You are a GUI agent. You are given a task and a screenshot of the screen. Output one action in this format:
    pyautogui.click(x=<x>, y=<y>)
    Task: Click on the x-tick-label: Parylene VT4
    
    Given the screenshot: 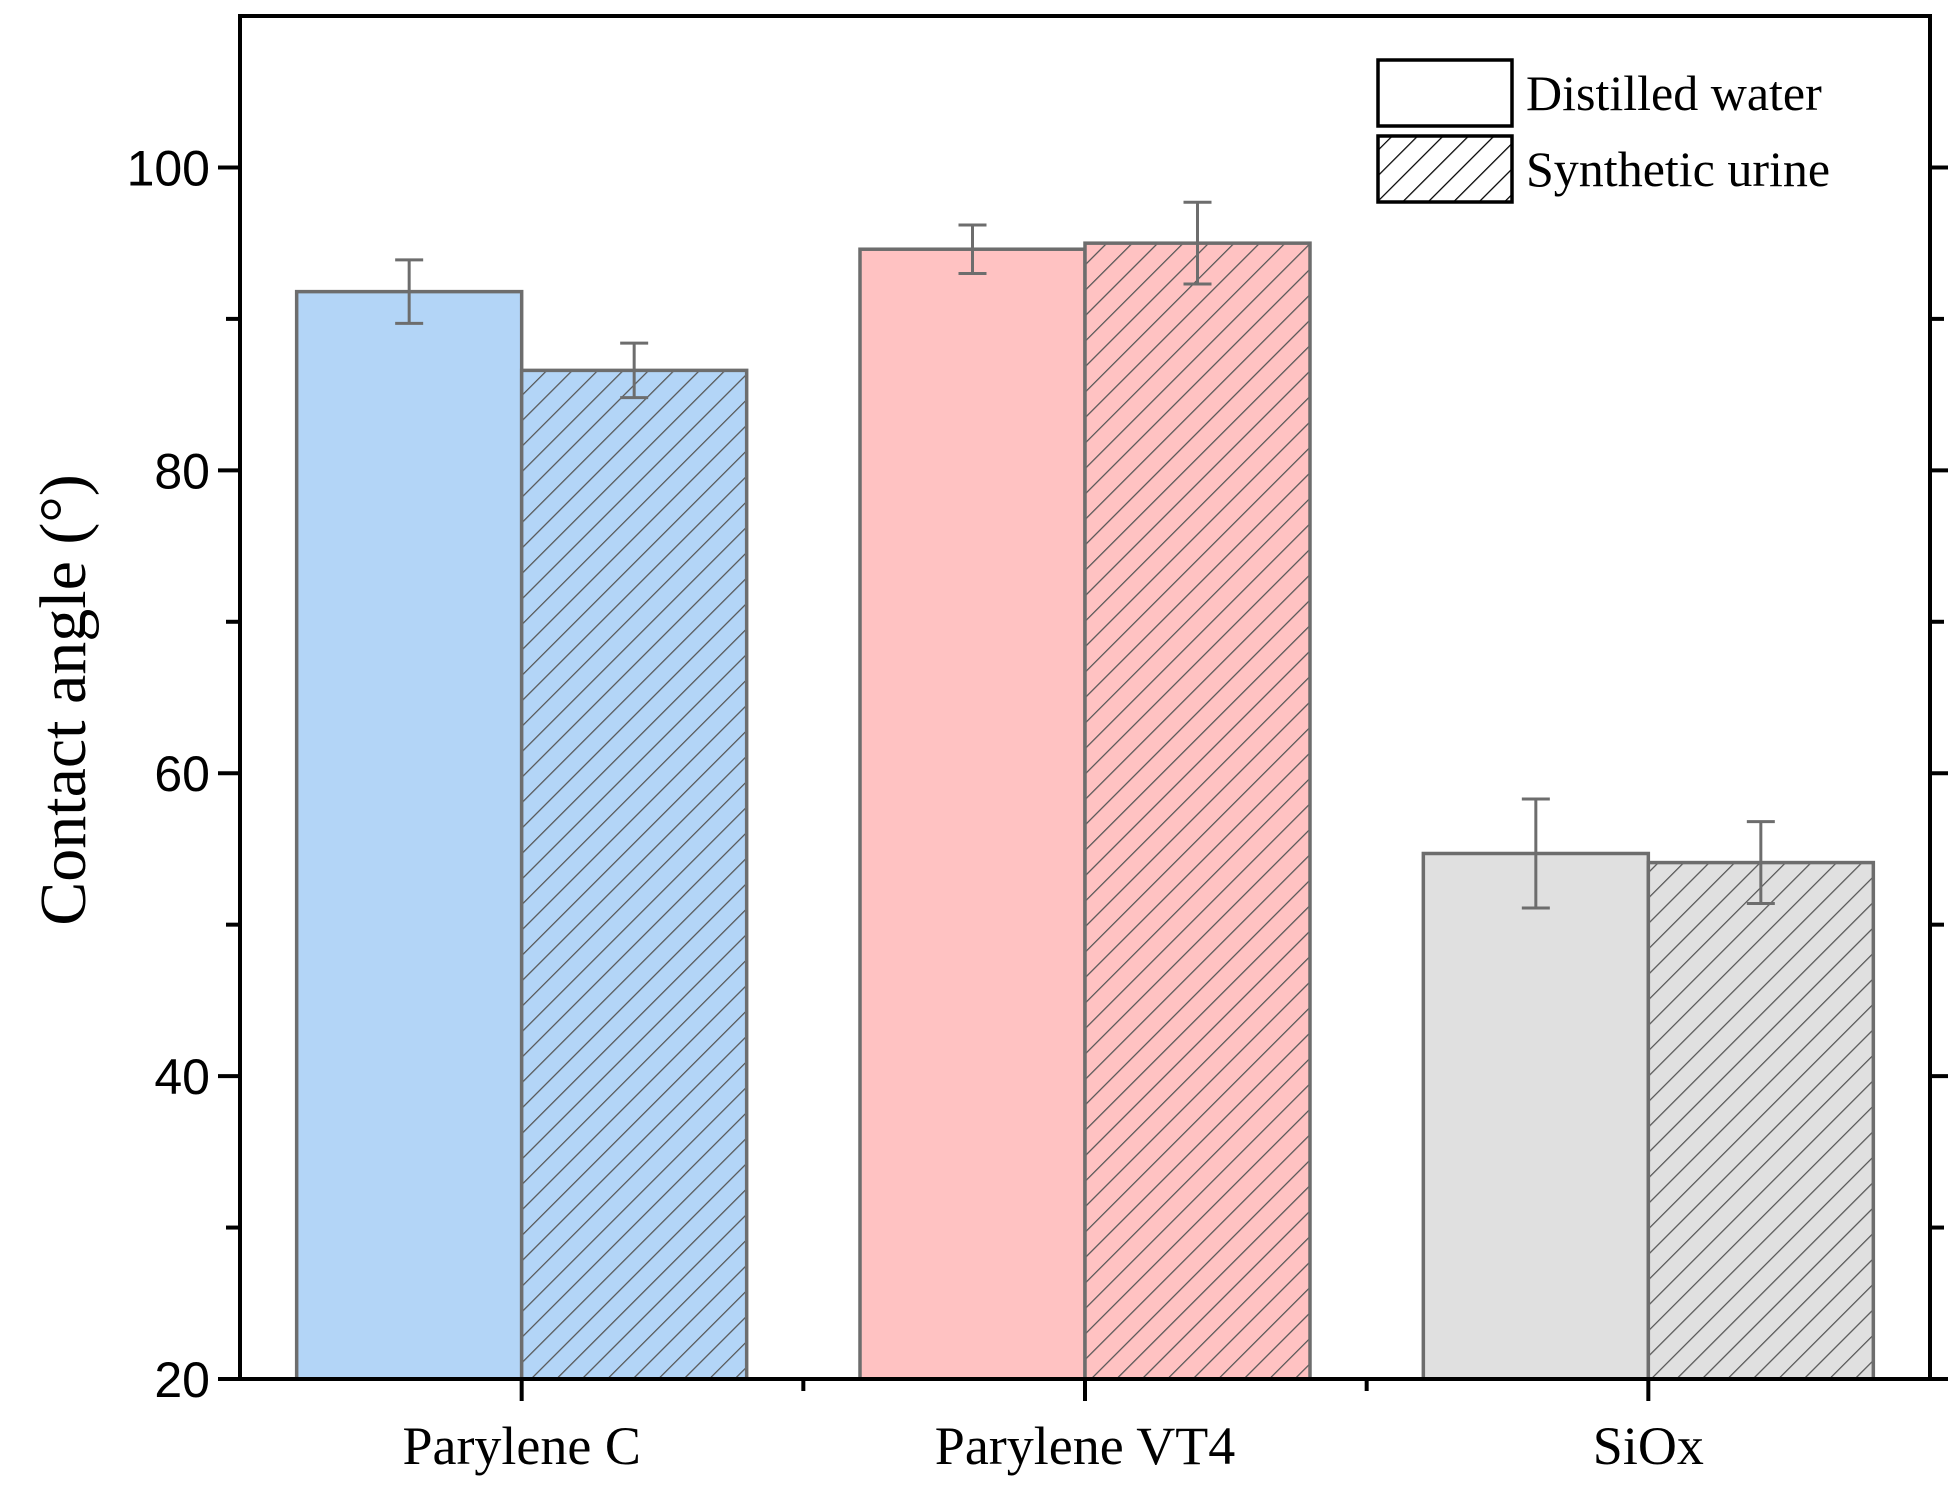 What is the action you would take?
    pyautogui.click(x=1085, y=1446)
    